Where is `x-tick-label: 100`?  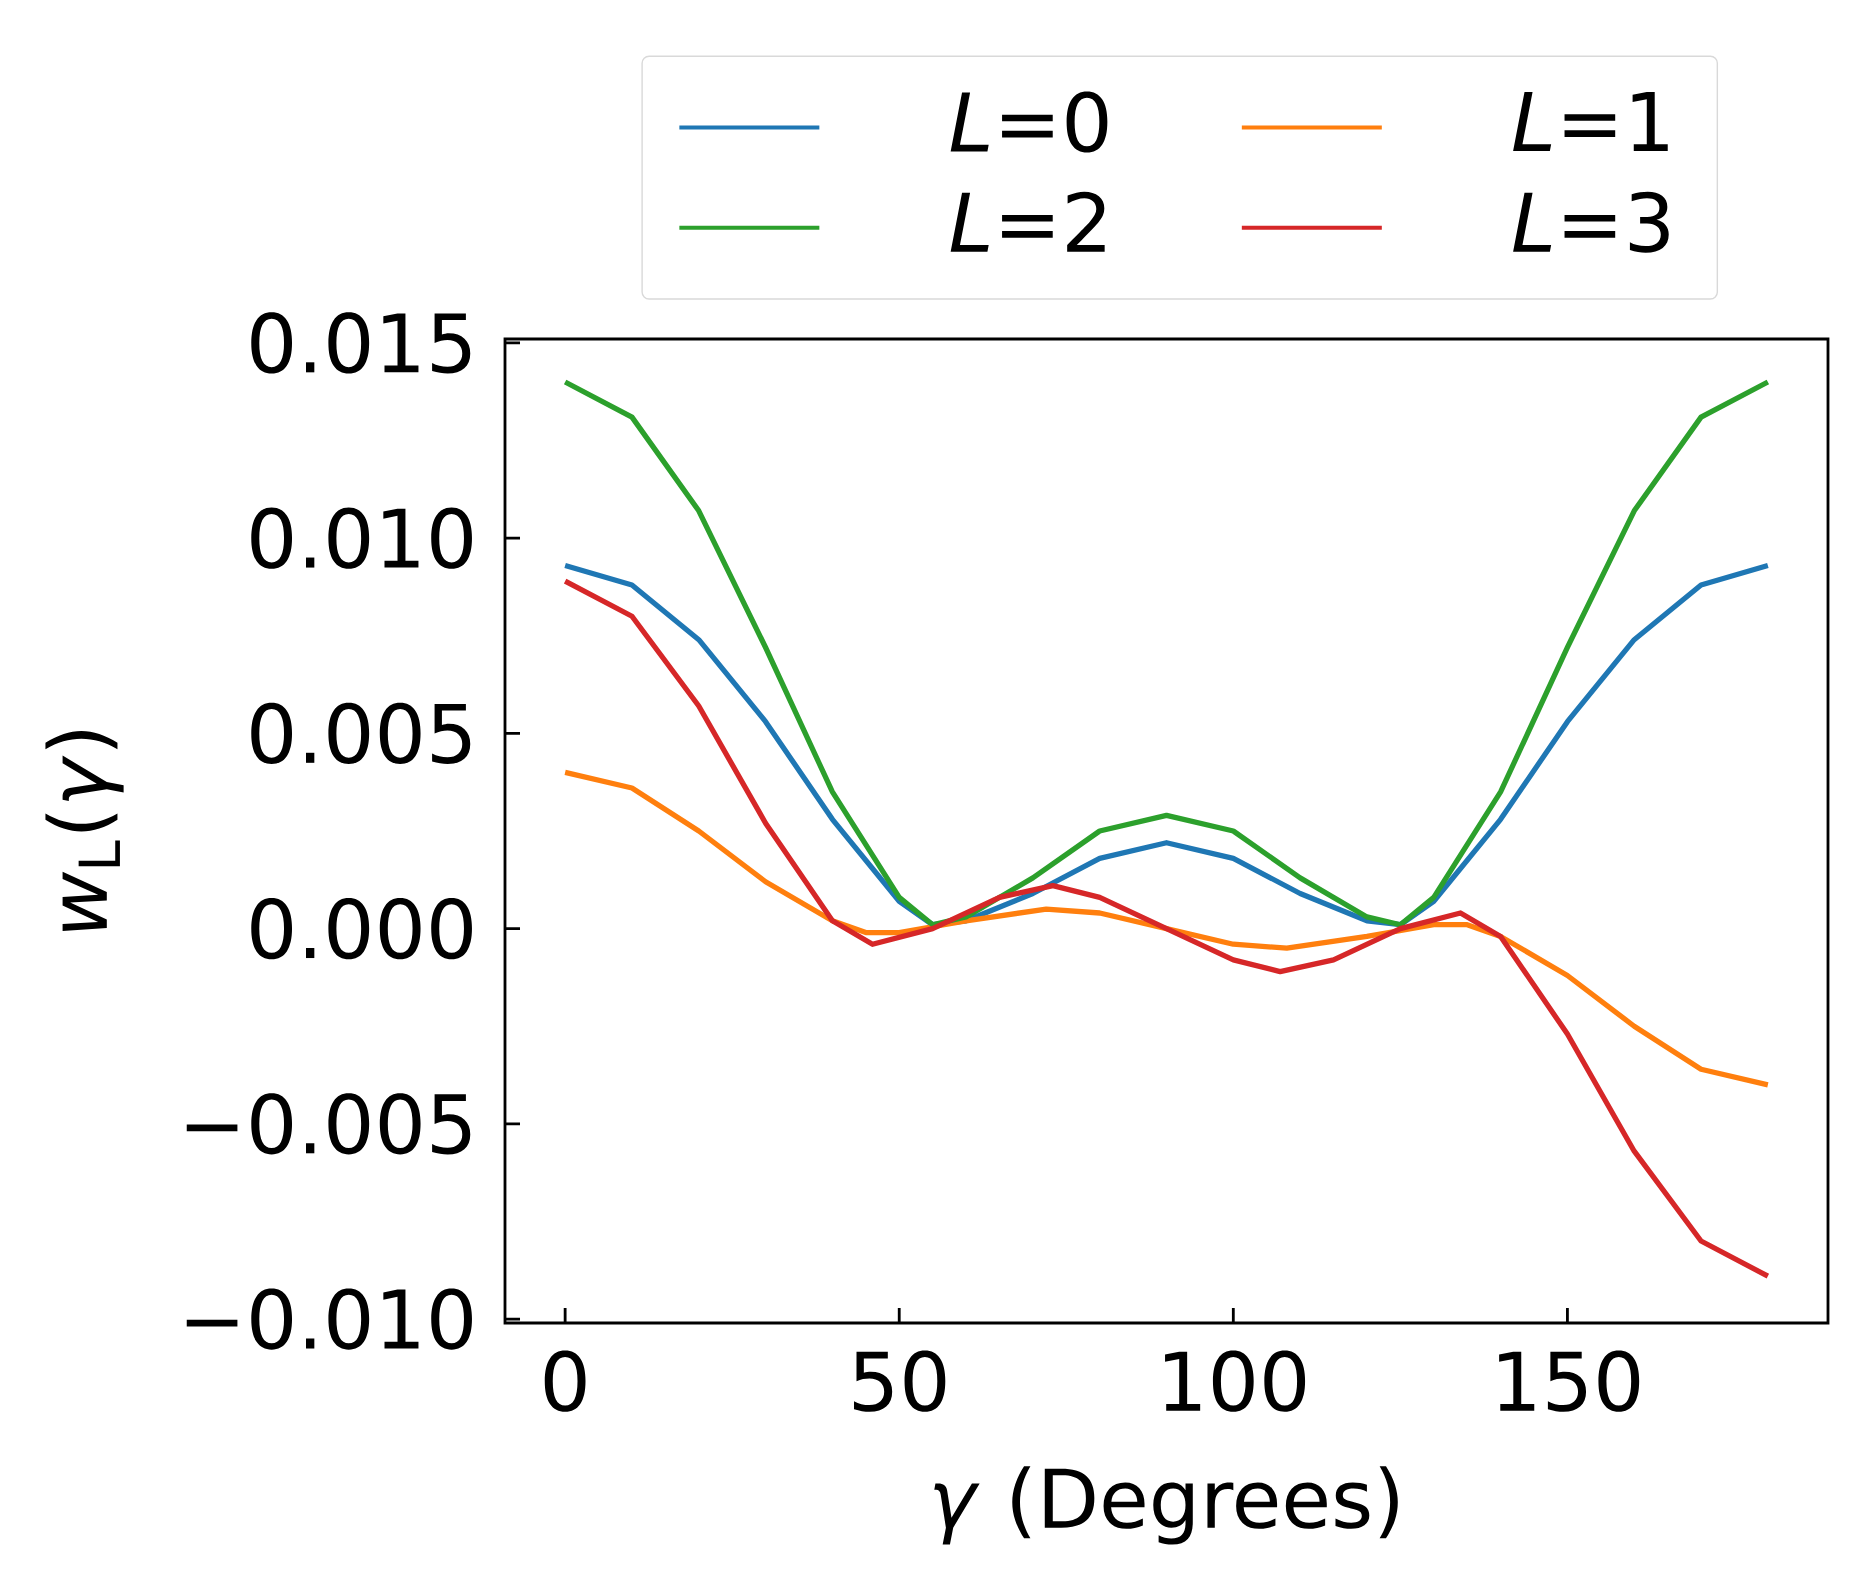 x-tick-label: 100 is located at coordinates (1235, 1381).